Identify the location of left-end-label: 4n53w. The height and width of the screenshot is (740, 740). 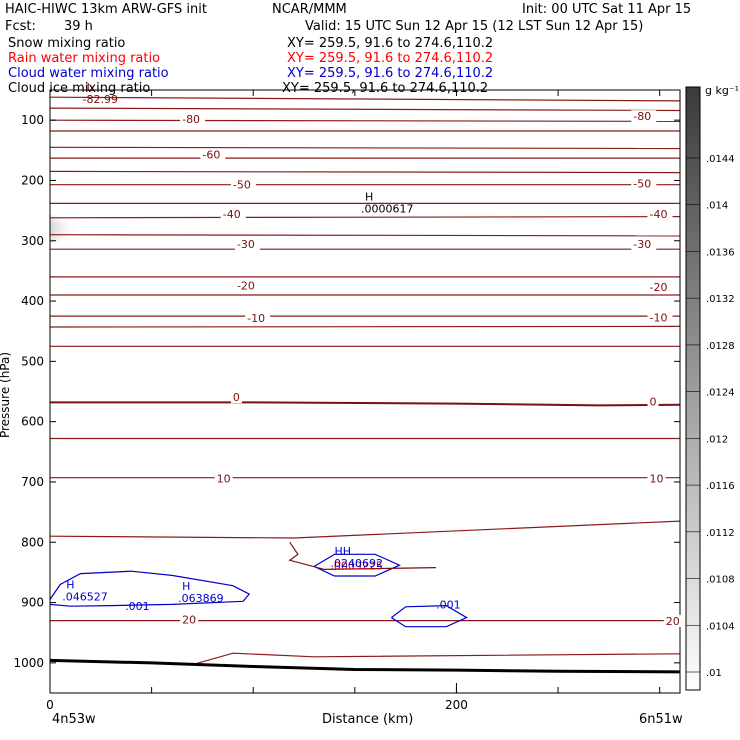
(74, 719).